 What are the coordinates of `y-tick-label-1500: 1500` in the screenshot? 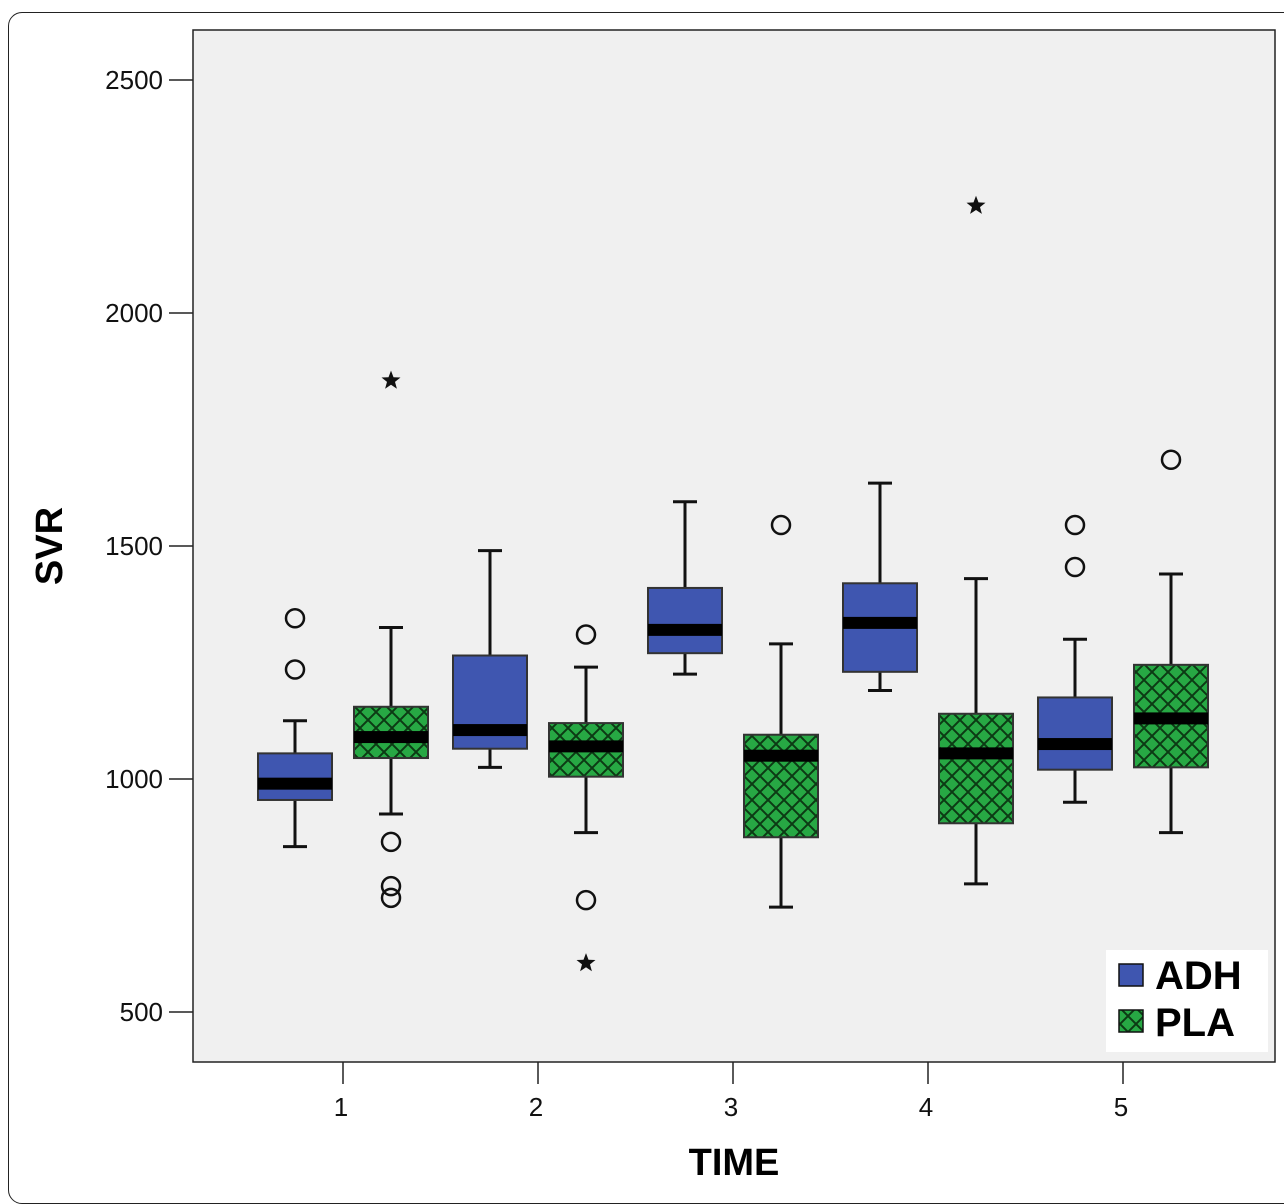 It's located at (134, 546).